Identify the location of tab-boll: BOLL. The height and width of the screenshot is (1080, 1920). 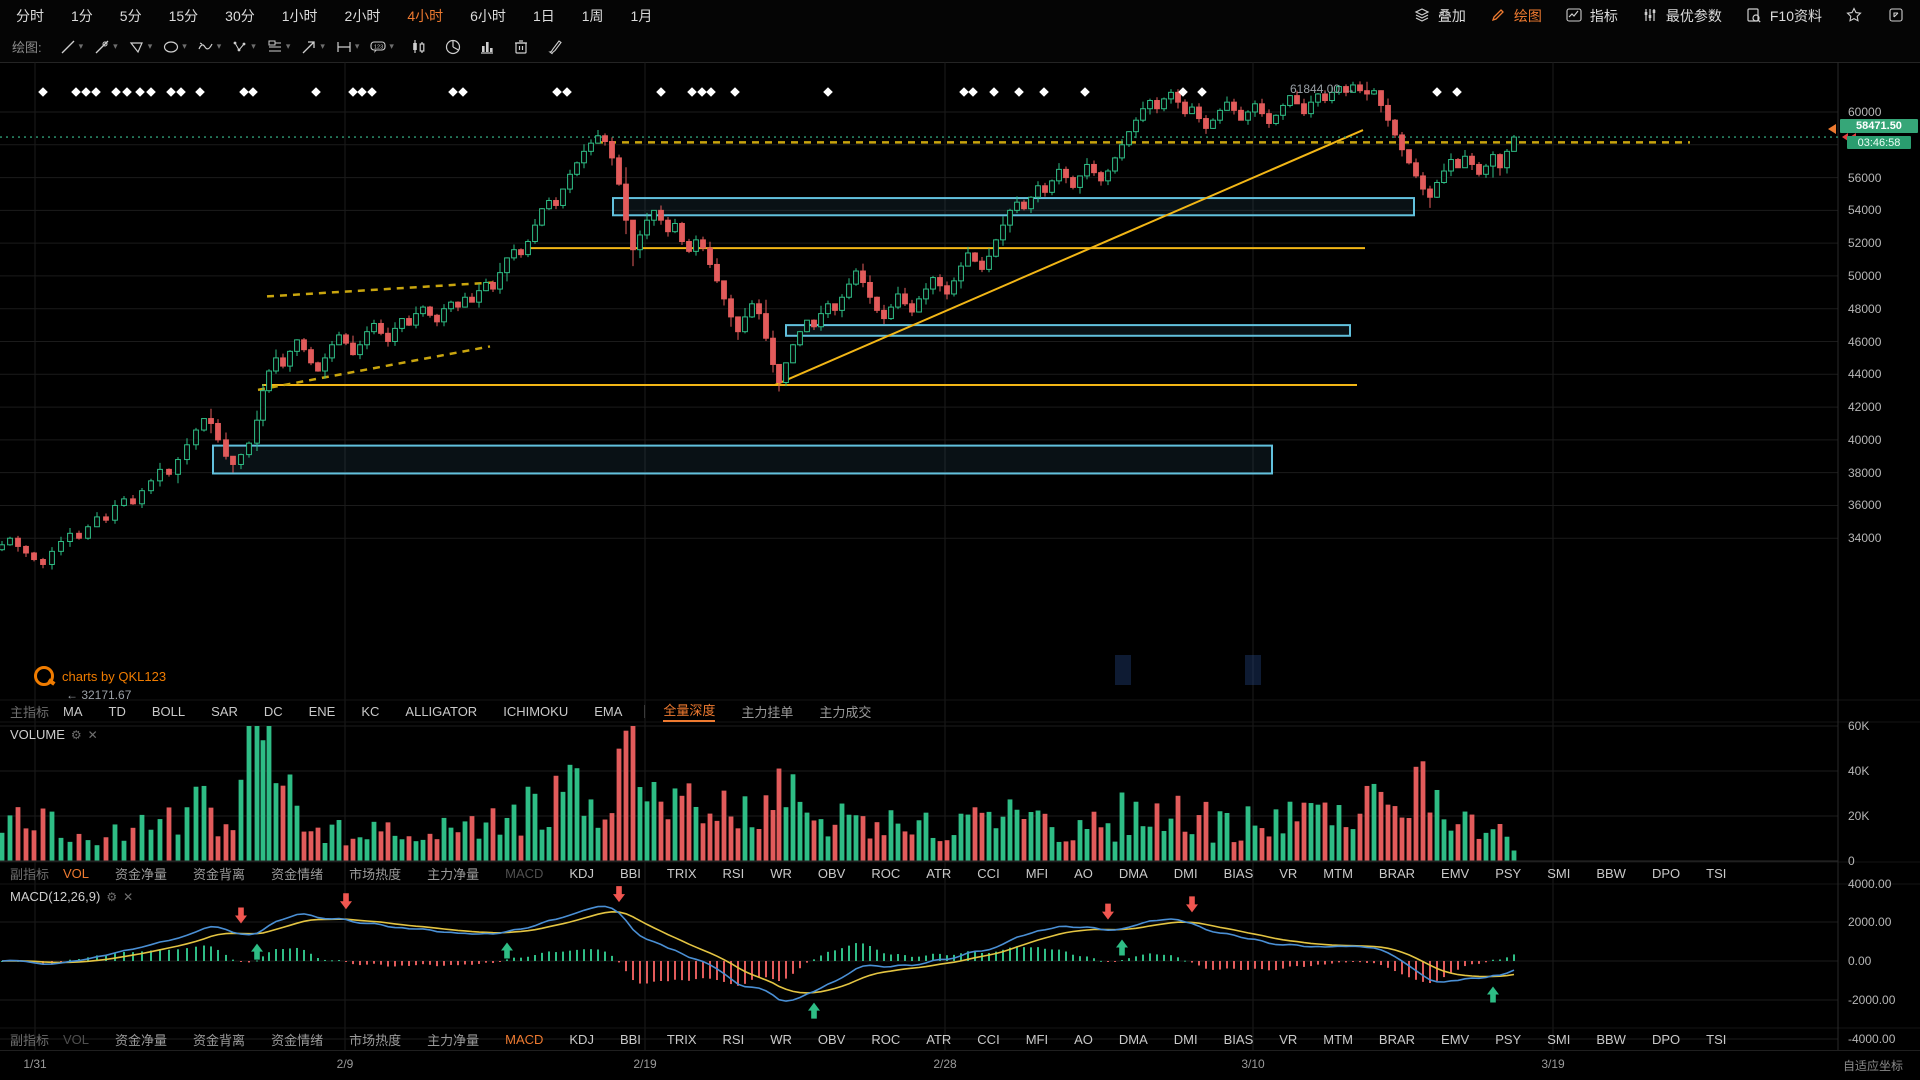
(168, 711).